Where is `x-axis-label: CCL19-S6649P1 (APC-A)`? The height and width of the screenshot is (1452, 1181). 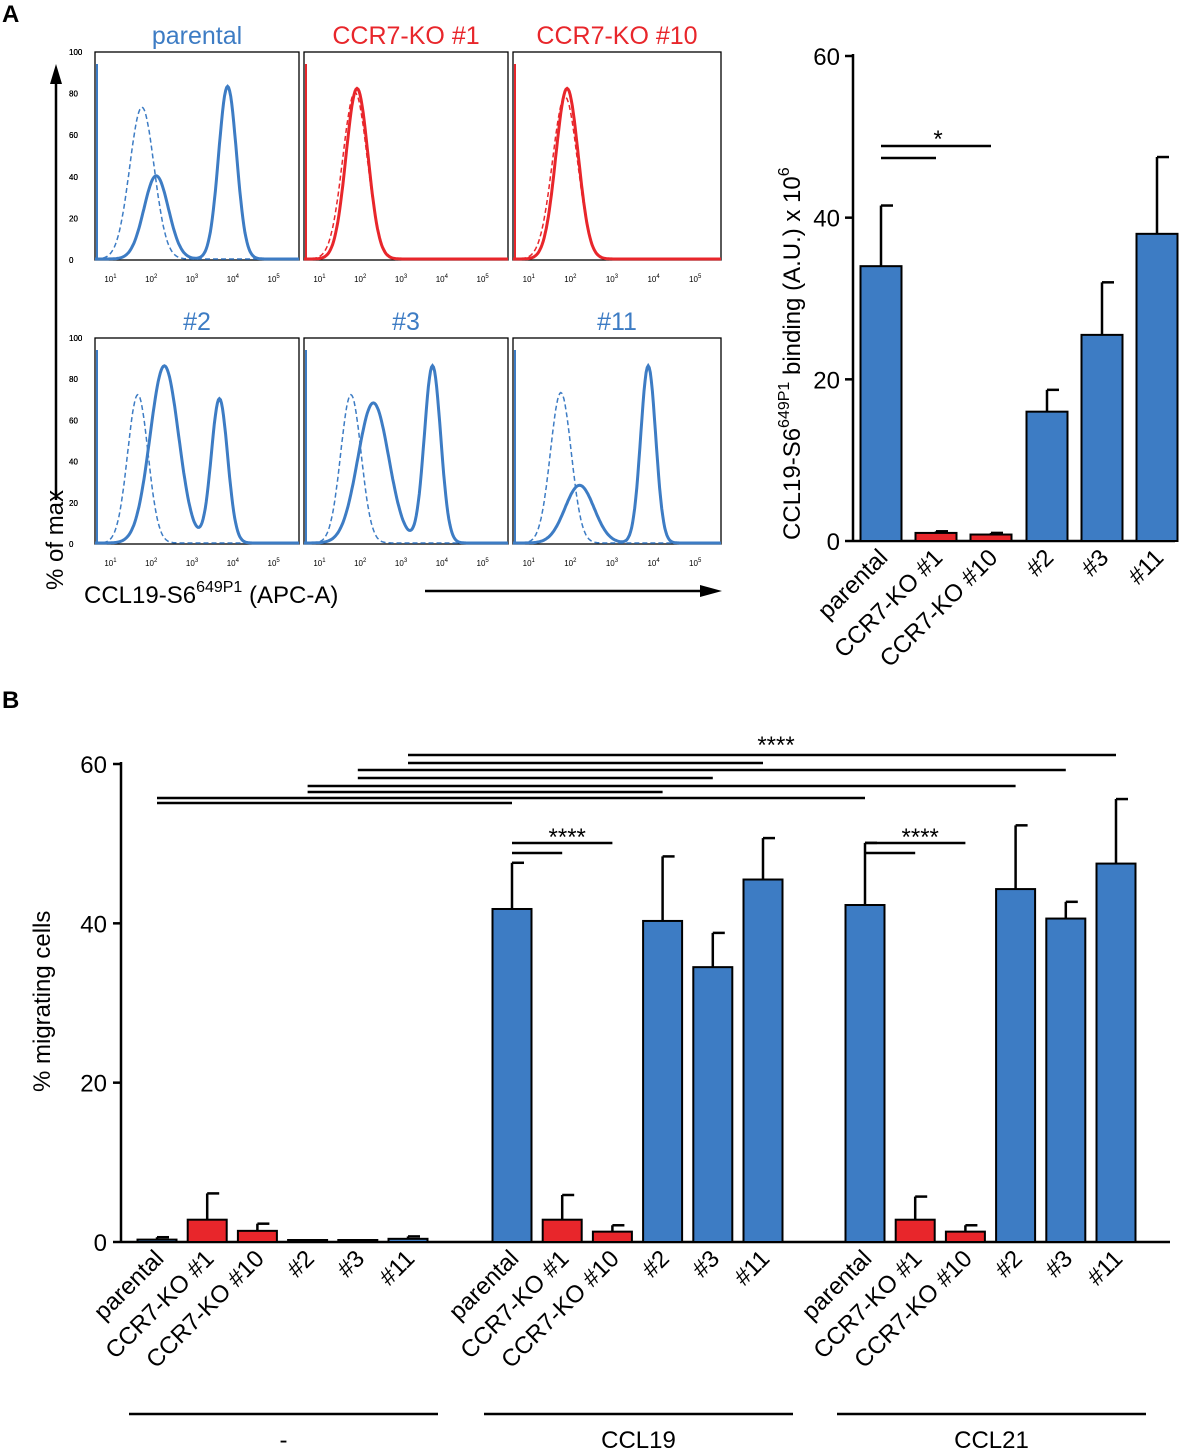
x-axis-label: CCL19-S6649P1 (APC-A) is located at coordinates (211, 594).